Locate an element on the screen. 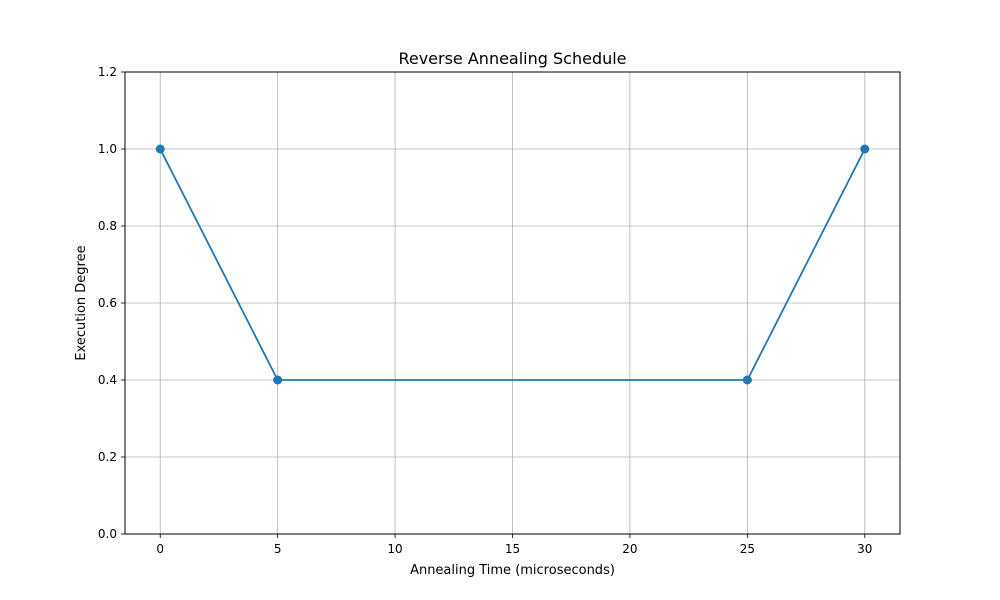  x-tick-label: 25 is located at coordinates (747, 549).